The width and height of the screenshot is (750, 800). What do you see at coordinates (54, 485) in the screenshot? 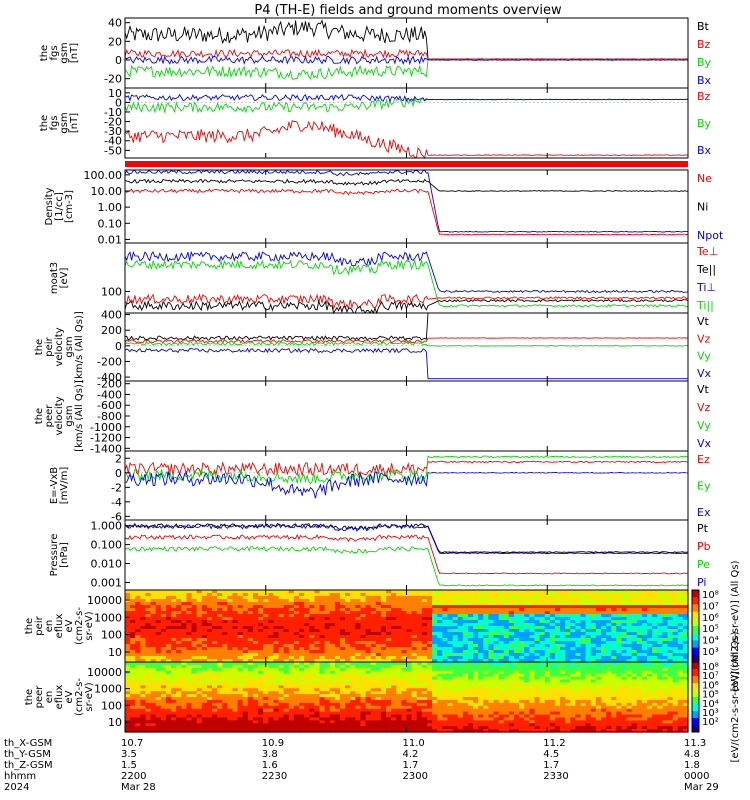
I see `y-axis-label: E=-VxB` at bounding box center [54, 485].